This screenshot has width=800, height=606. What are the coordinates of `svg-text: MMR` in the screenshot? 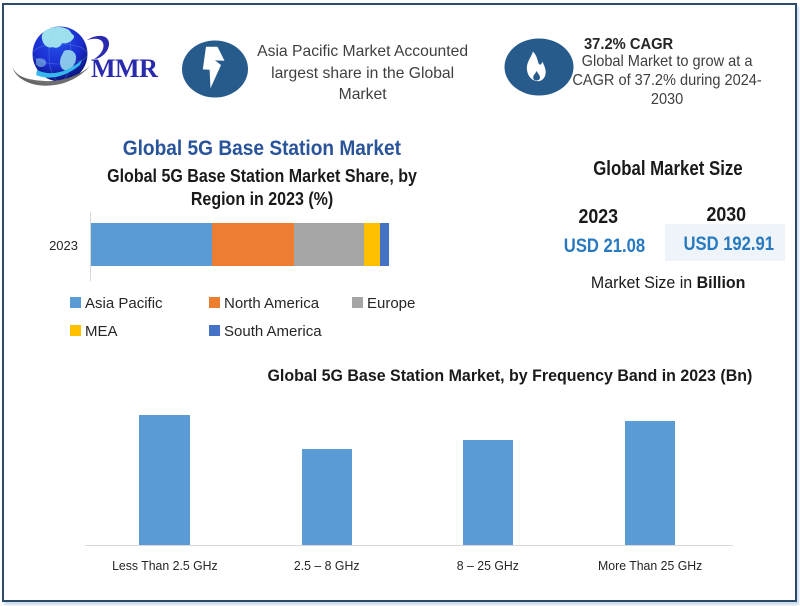 It's located at (124, 68).